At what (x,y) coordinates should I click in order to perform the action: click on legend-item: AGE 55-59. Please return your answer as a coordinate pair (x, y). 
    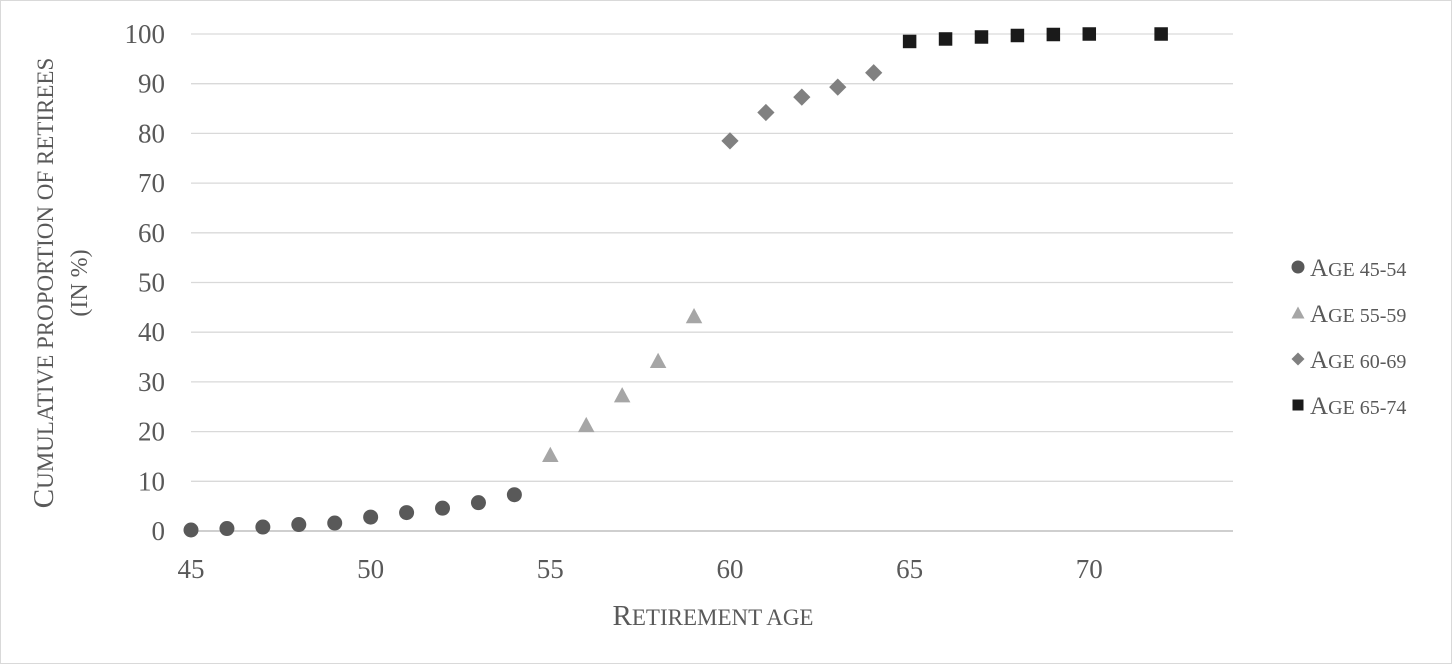
    Looking at the image, I should click on (1348, 314).